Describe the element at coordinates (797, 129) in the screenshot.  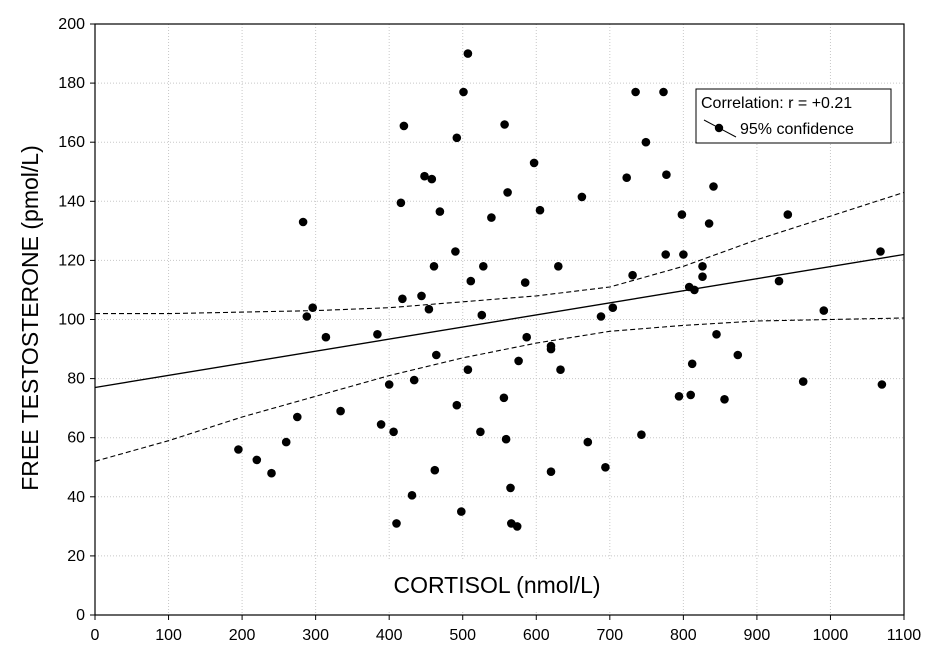
I see `legend-confidence-text: 95% confidence` at that location.